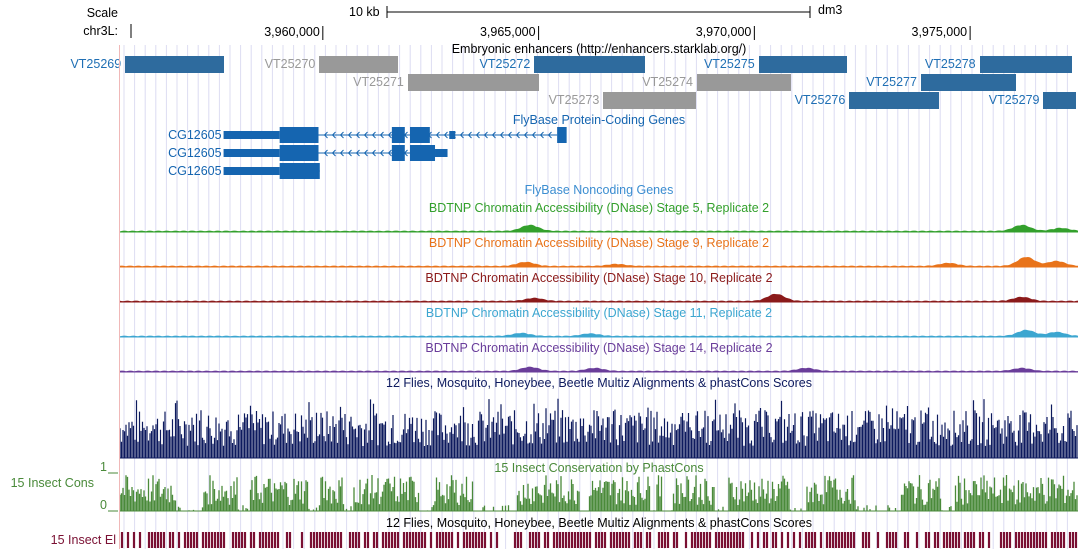 This screenshot has height=550, width=1078. I want to click on elements-left-label: 15 Insect El, so click(83, 540).